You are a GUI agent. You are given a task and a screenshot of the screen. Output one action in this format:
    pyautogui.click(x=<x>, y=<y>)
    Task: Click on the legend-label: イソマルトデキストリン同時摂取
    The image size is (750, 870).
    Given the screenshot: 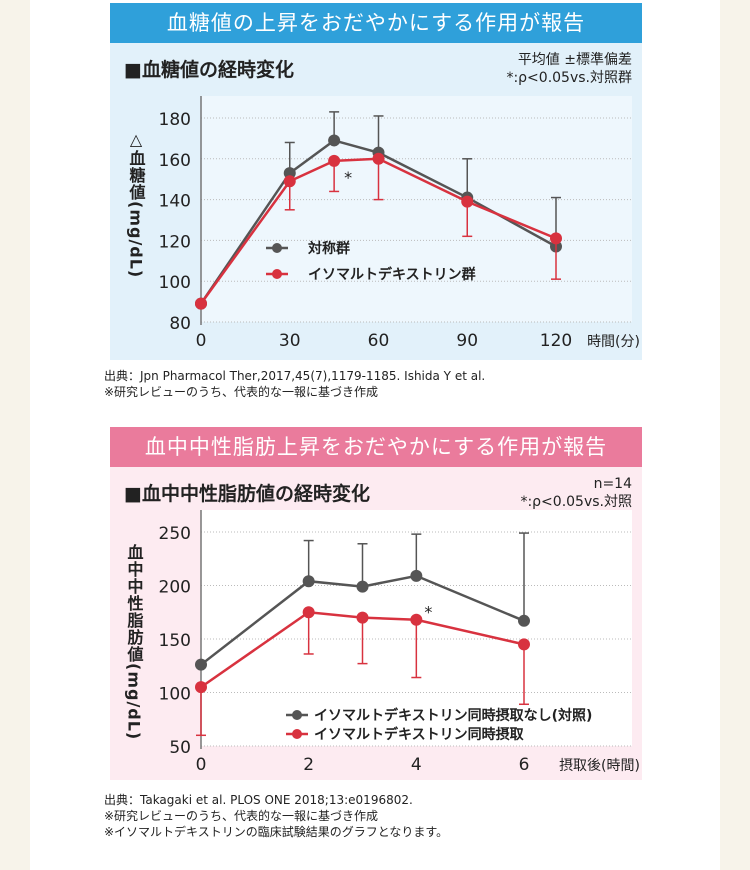 What is the action you would take?
    pyautogui.click(x=419, y=734)
    